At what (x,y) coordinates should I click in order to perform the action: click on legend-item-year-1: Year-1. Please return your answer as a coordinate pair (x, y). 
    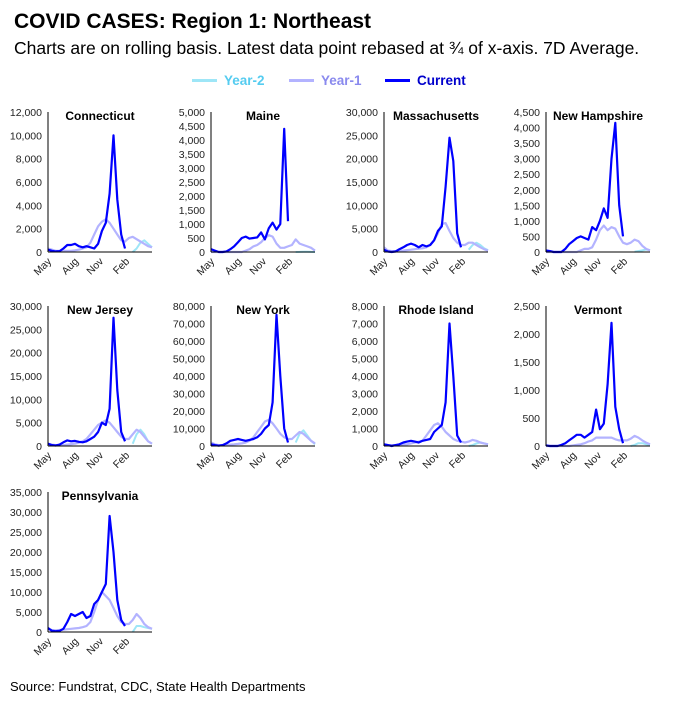
    Looking at the image, I should click on (325, 80).